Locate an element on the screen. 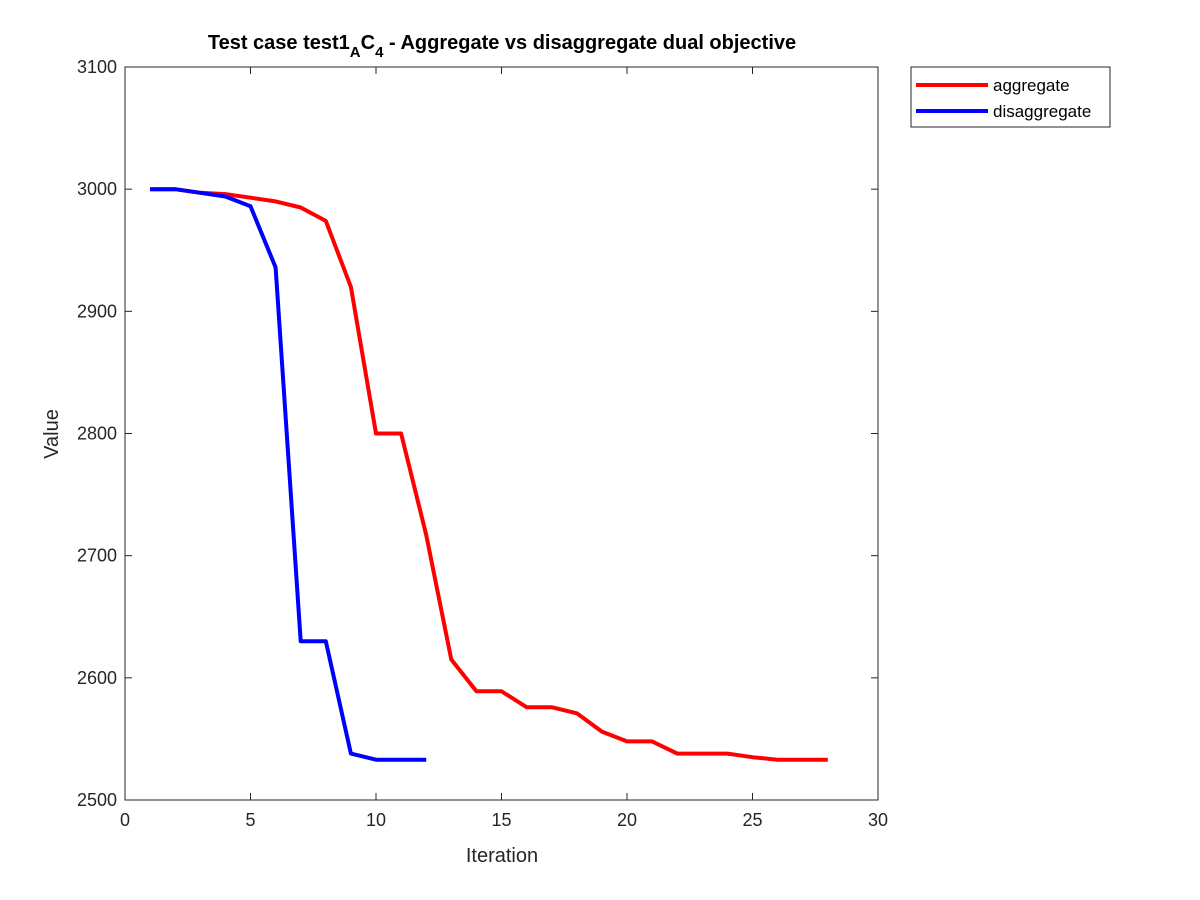 Image resolution: width=1200 pixels, height=900 pixels. y-tick-label: 2800 is located at coordinates (97, 434).